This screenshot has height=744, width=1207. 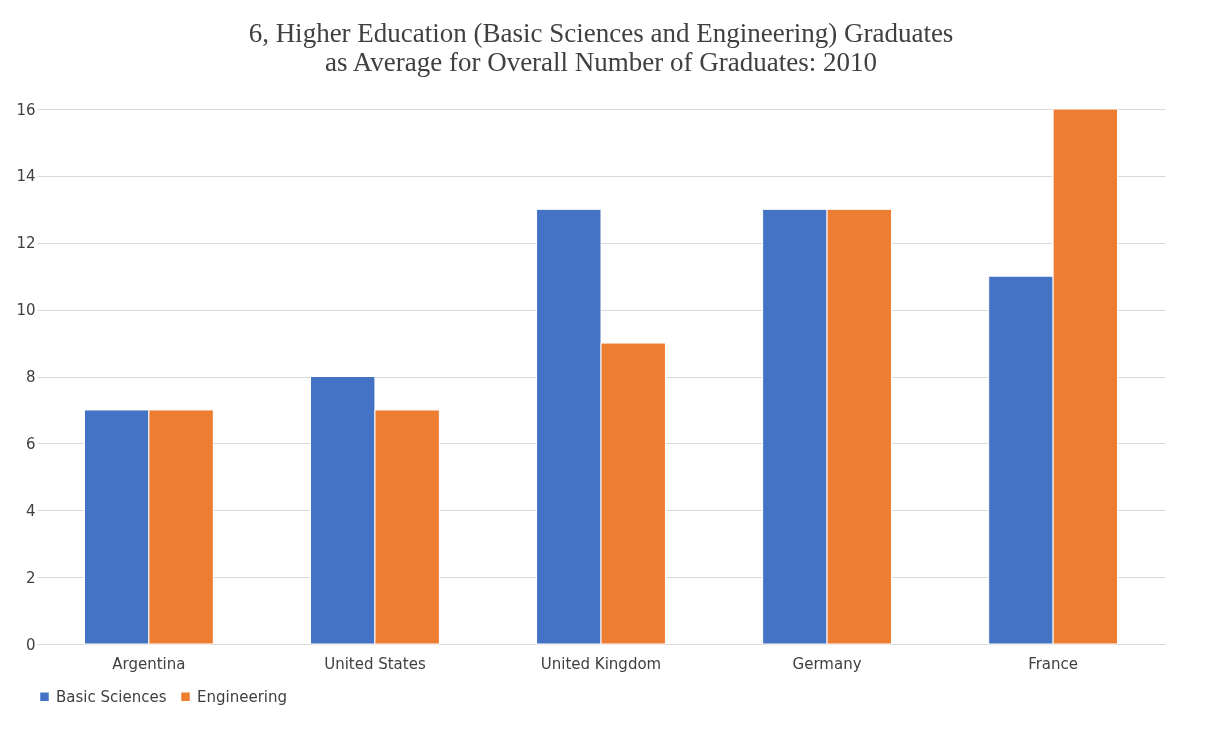 What do you see at coordinates (149, 663) in the screenshot?
I see `x-tick-label: Argentina` at bounding box center [149, 663].